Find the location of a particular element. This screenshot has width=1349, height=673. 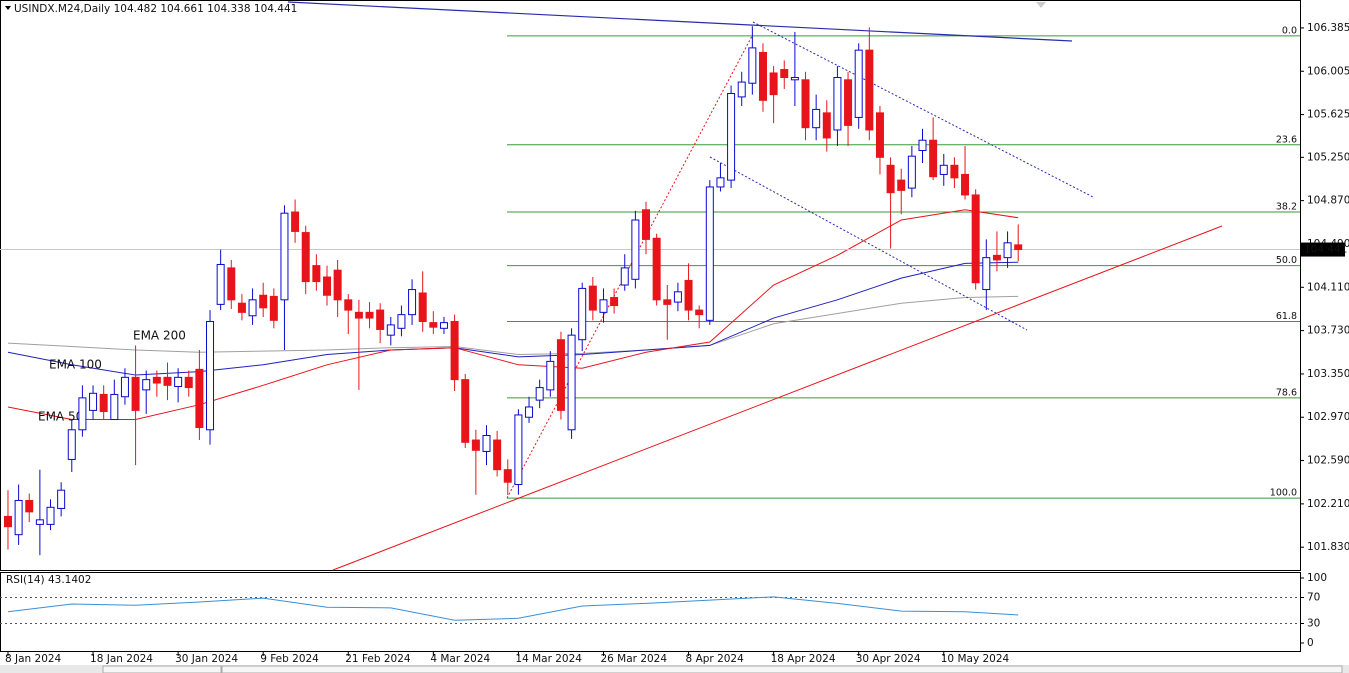

fib-anchor-line is located at coordinates (629, 267).